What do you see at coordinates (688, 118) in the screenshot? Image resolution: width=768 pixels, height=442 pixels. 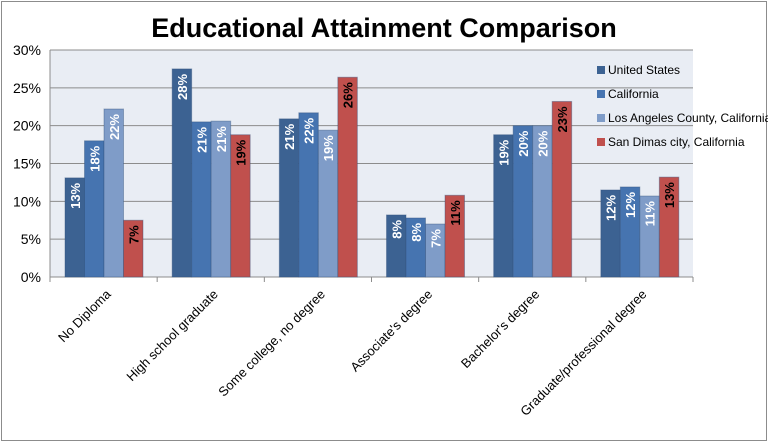 I see `legend-label: Los Angeles County, California` at bounding box center [688, 118].